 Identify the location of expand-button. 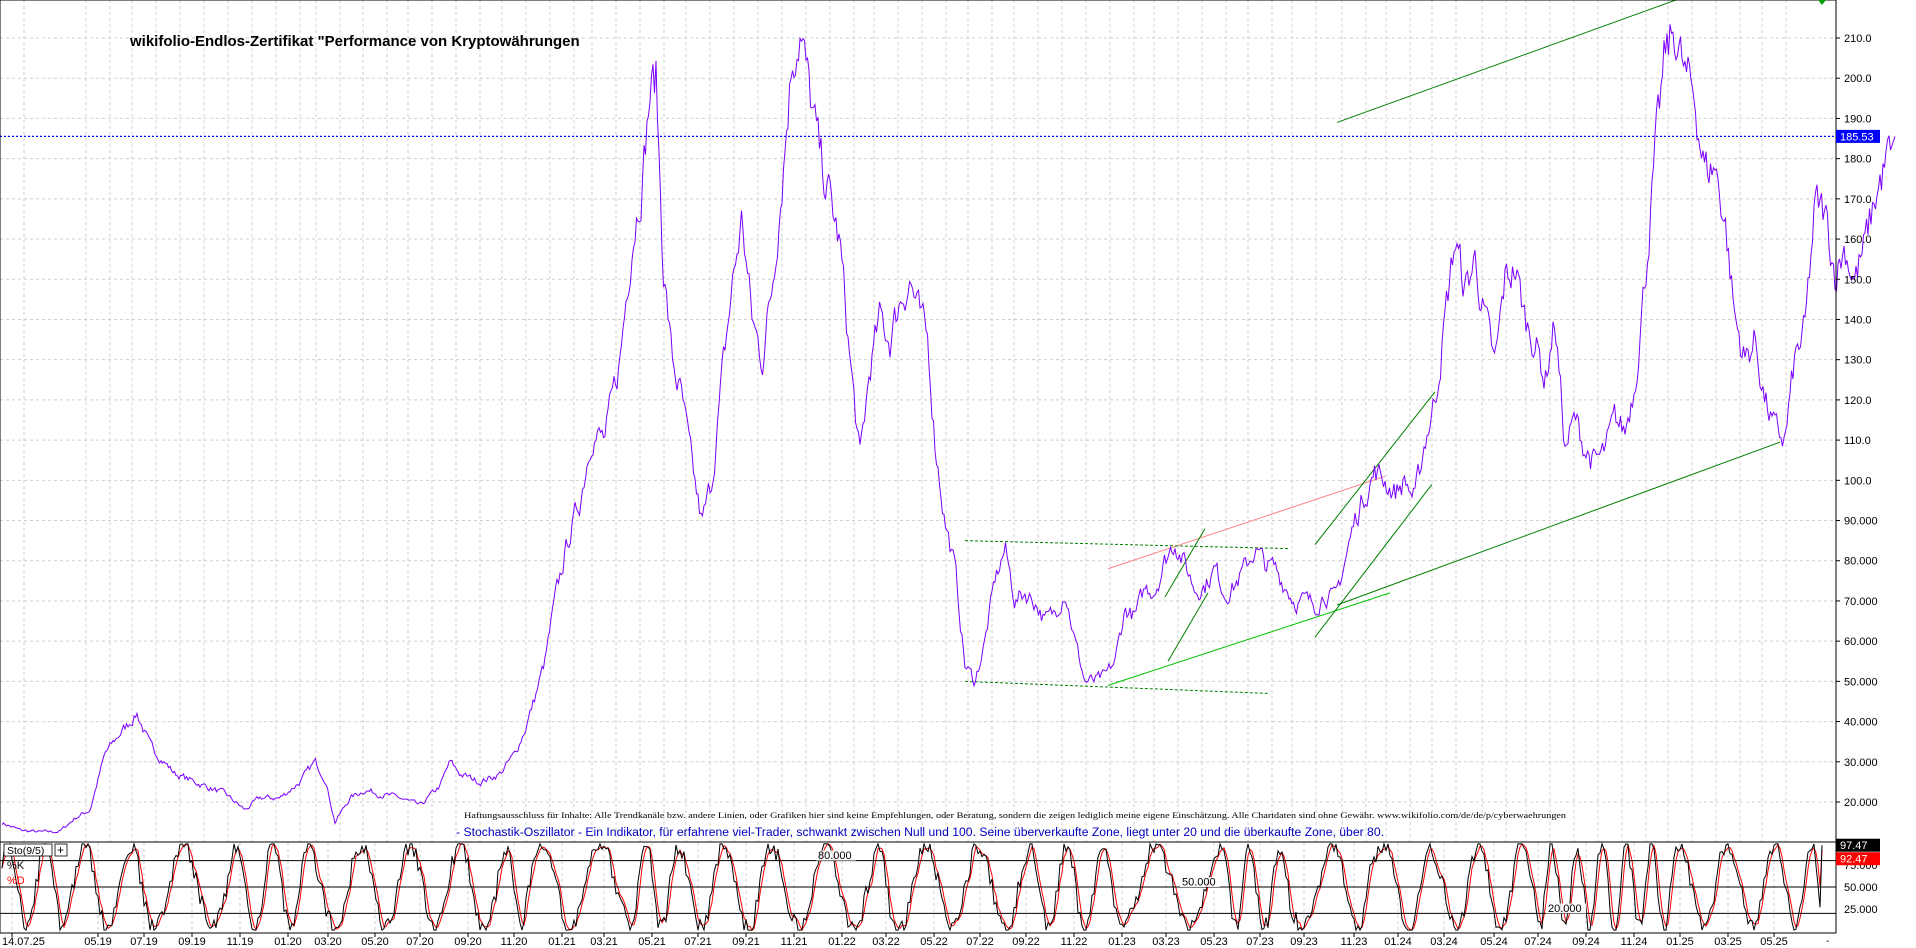
(61, 850).